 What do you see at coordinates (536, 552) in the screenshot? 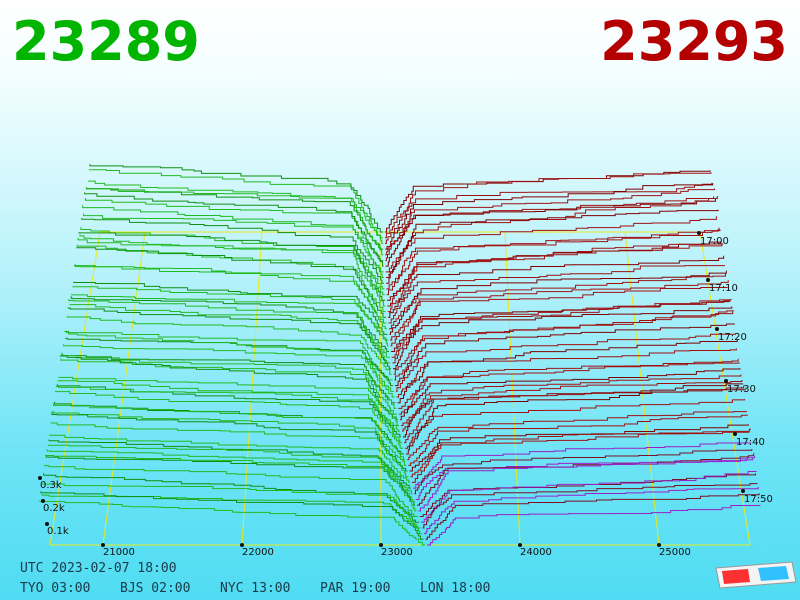
I see `price-label: 24000` at bounding box center [536, 552].